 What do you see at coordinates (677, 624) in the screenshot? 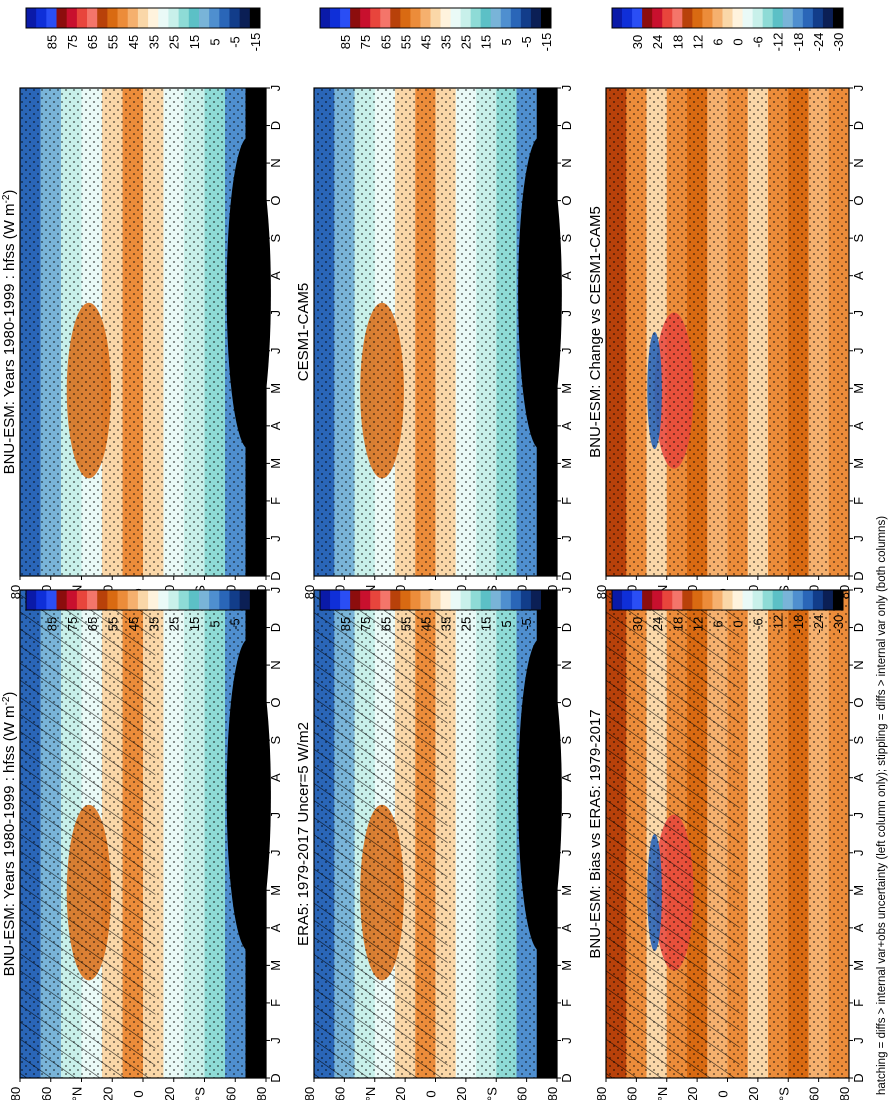
I see `colorbar-label: 18` at bounding box center [677, 624].